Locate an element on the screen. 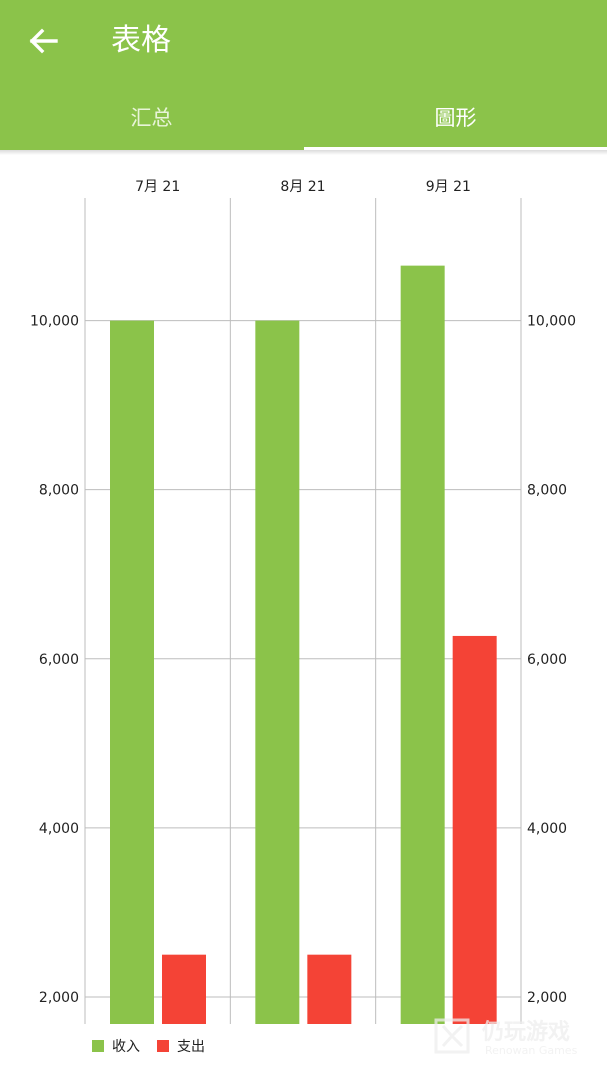 The width and height of the screenshot is (607, 1080). y-tick-label-left: 4,000 is located at coordinates (59, 829).